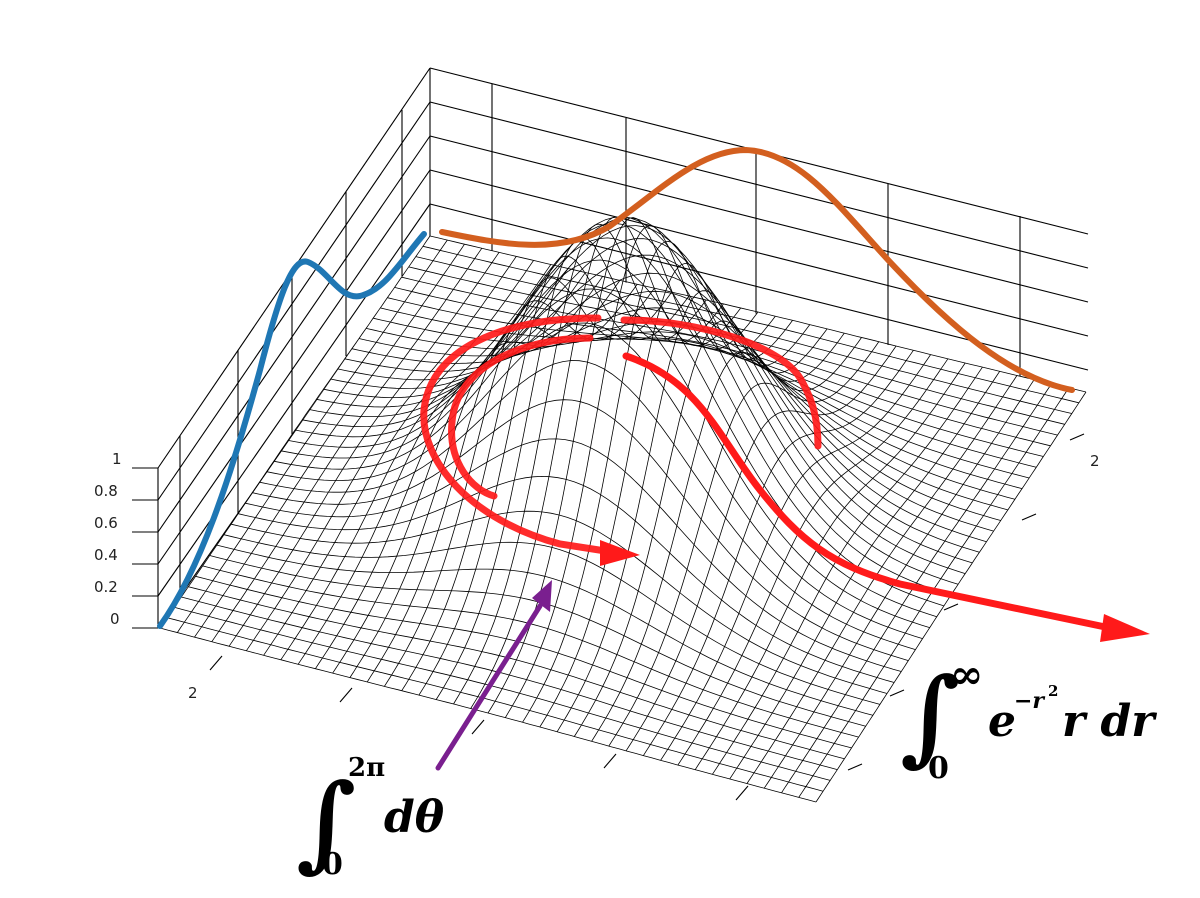 This screenshot has width=1200, height=898. What do you see at coordinates (106, 491) in the screenshot?
I see `z-tick-4: 0.8` at bounding box center [106, 491].